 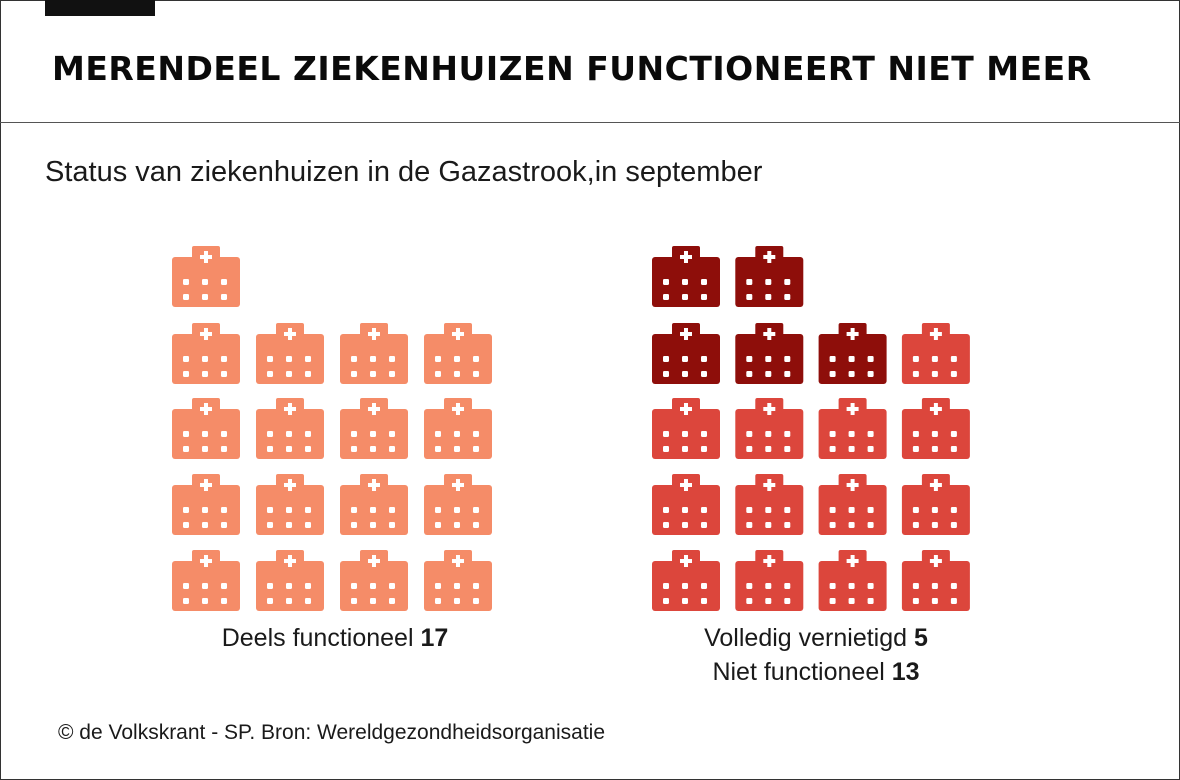 I want to click on title-divider, so click(x=590, y=122).